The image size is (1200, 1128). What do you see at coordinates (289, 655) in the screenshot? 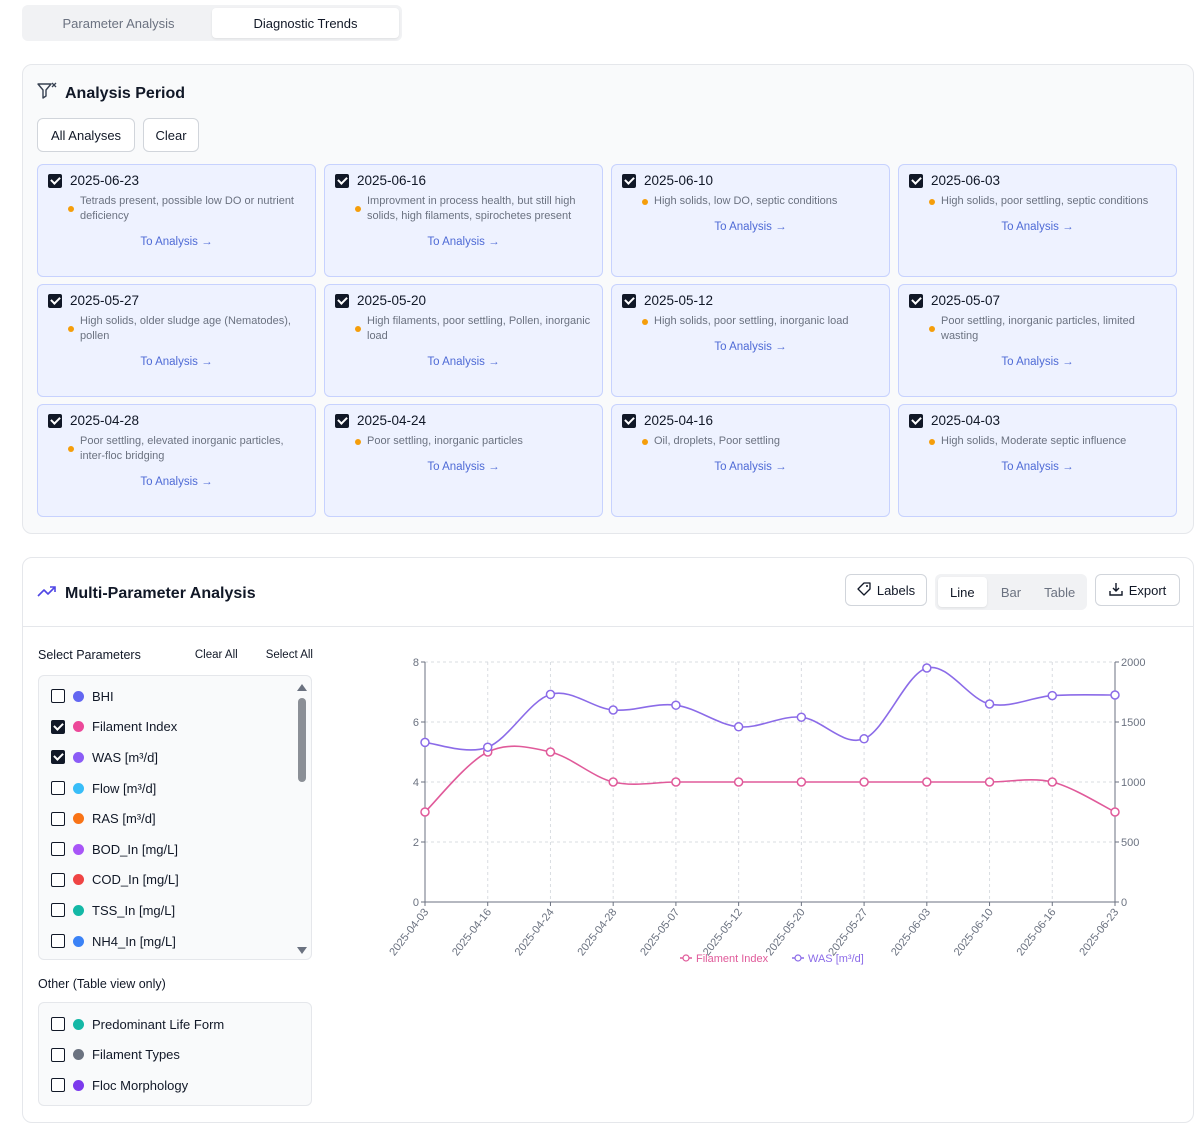
I see `select-all-button: Select All` at bounding box center [289, 655].